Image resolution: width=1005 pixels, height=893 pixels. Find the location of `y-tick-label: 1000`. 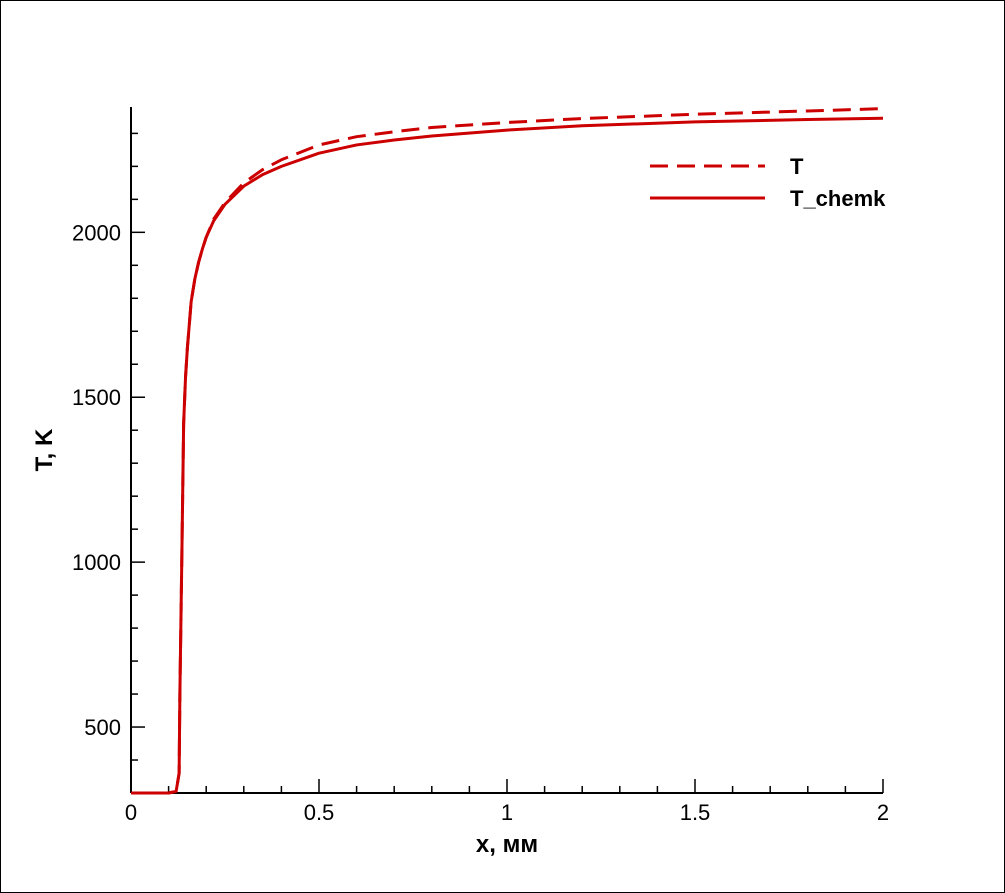

y-tick-label: 1000 is located at coordinates (96, 562).